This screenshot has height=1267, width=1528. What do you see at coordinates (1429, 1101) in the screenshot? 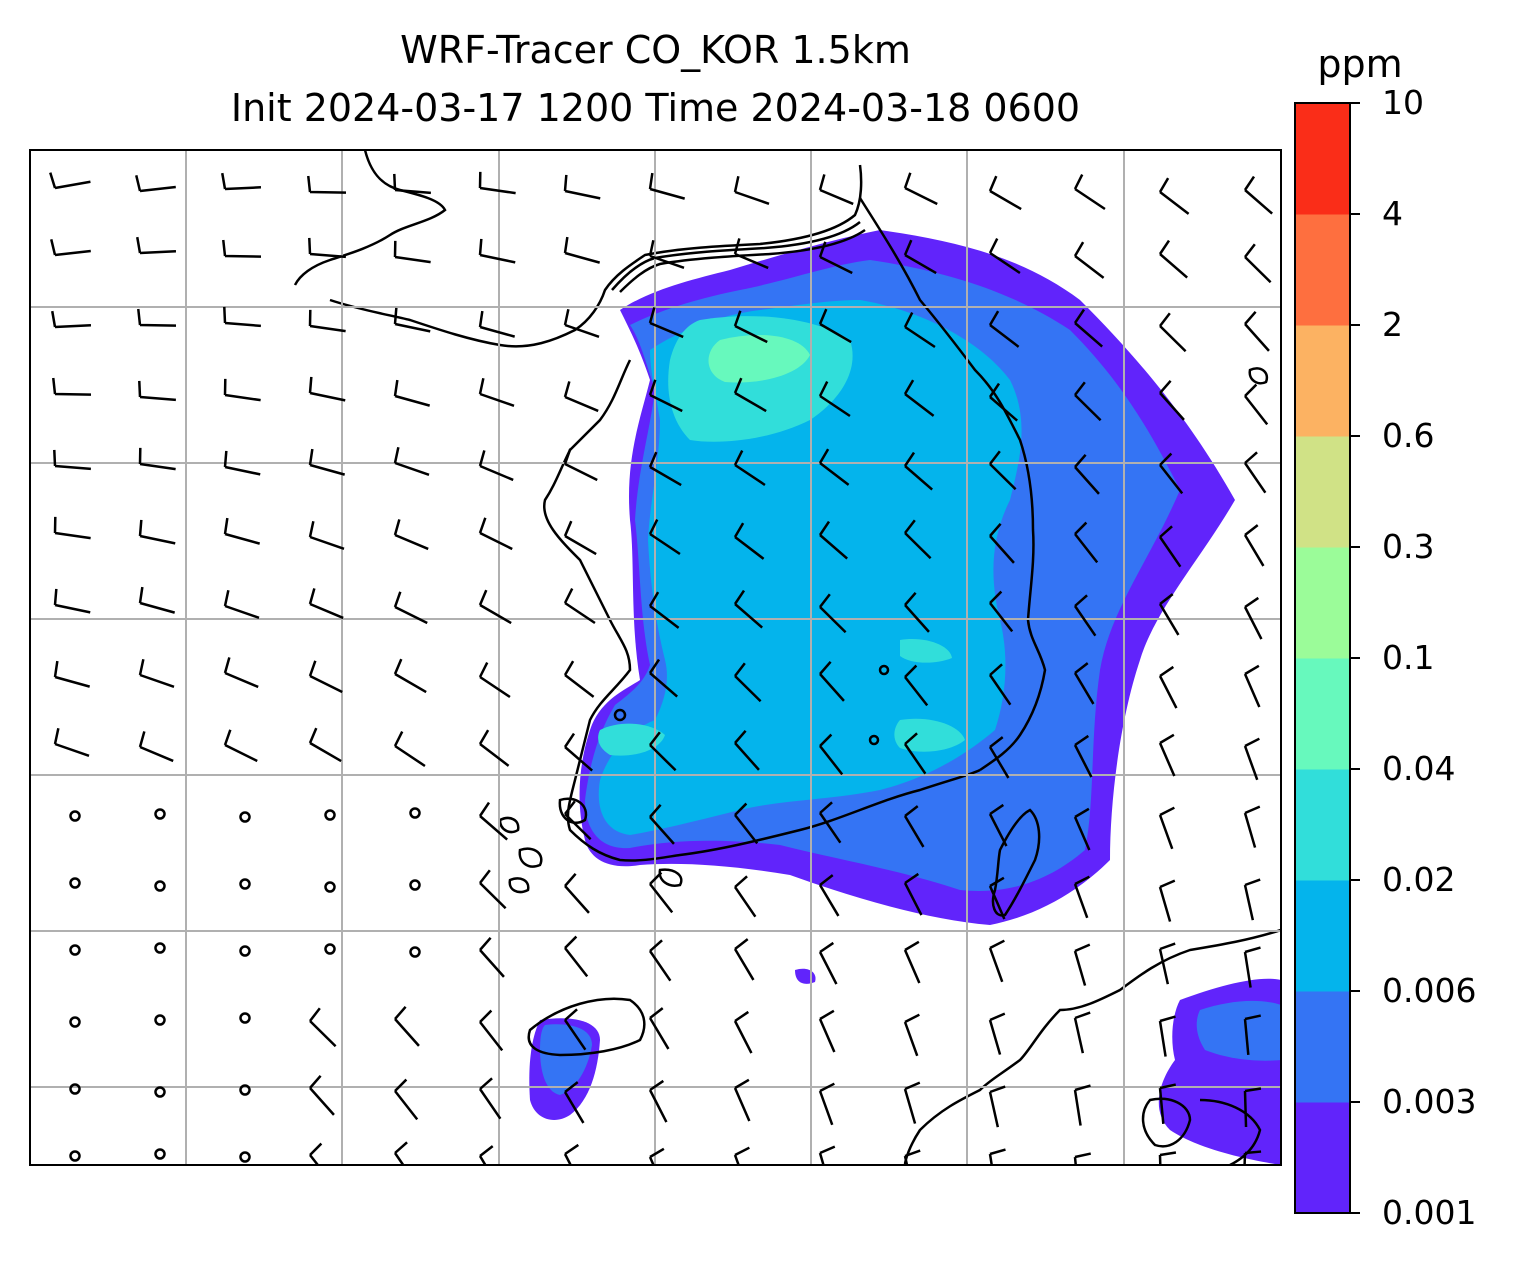
I see `colorbar-tick-label: 0.003` at bounding box center [1429, 1101].